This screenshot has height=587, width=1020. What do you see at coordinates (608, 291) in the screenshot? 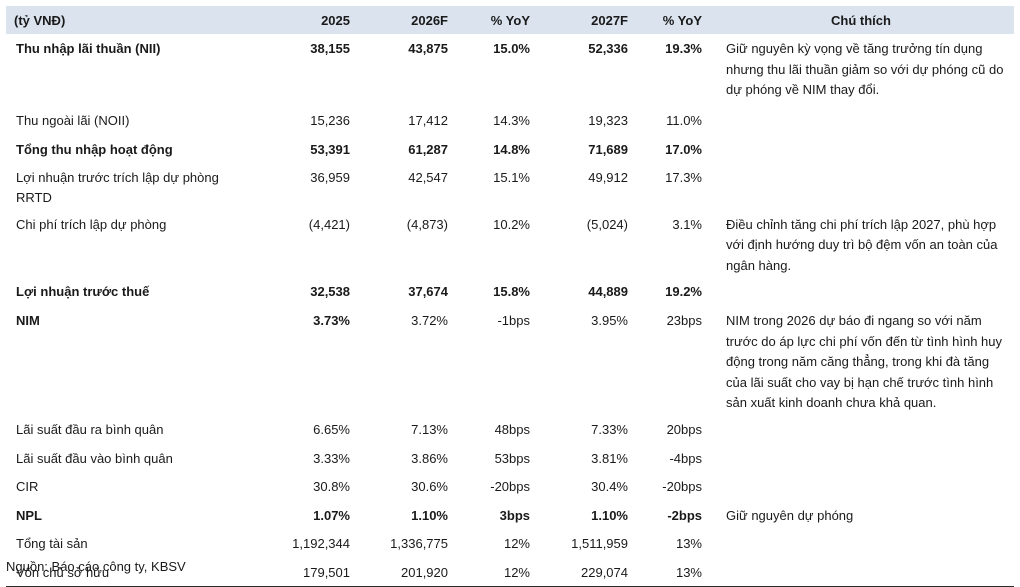
I see `cell-2027f: 44,889` at bounding box center [608, 291].